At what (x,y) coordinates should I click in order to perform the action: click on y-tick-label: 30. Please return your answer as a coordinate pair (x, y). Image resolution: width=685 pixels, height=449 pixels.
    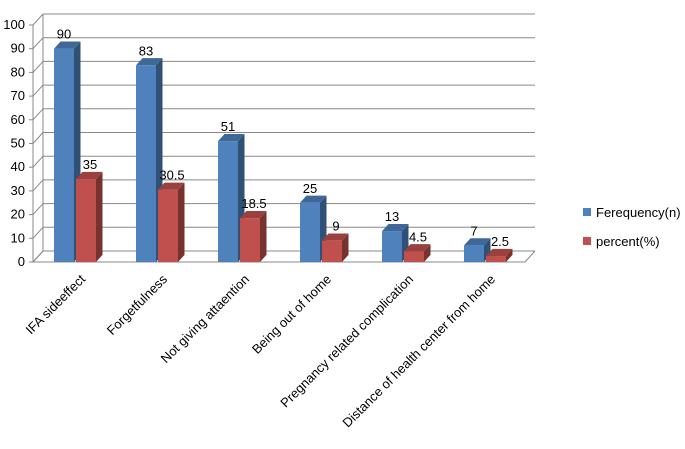
    Looking at the image, I should click on (18, 190).